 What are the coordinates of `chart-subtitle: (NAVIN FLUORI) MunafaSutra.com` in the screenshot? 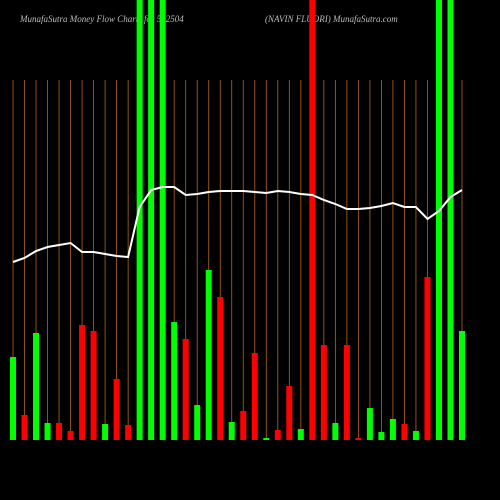 It's located at (331, 19).